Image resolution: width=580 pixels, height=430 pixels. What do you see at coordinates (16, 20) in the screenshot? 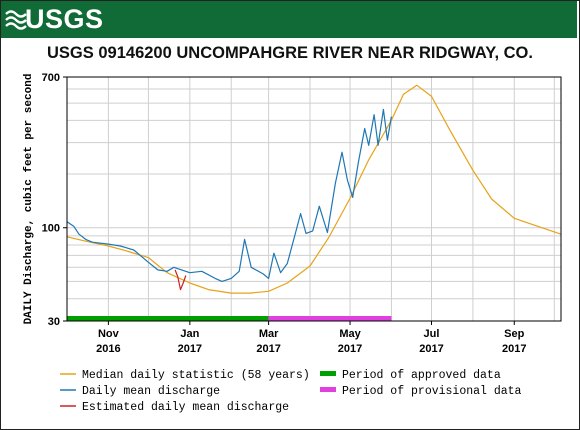
I see `usgs-wave-icon` at bounding box center [16, 20].